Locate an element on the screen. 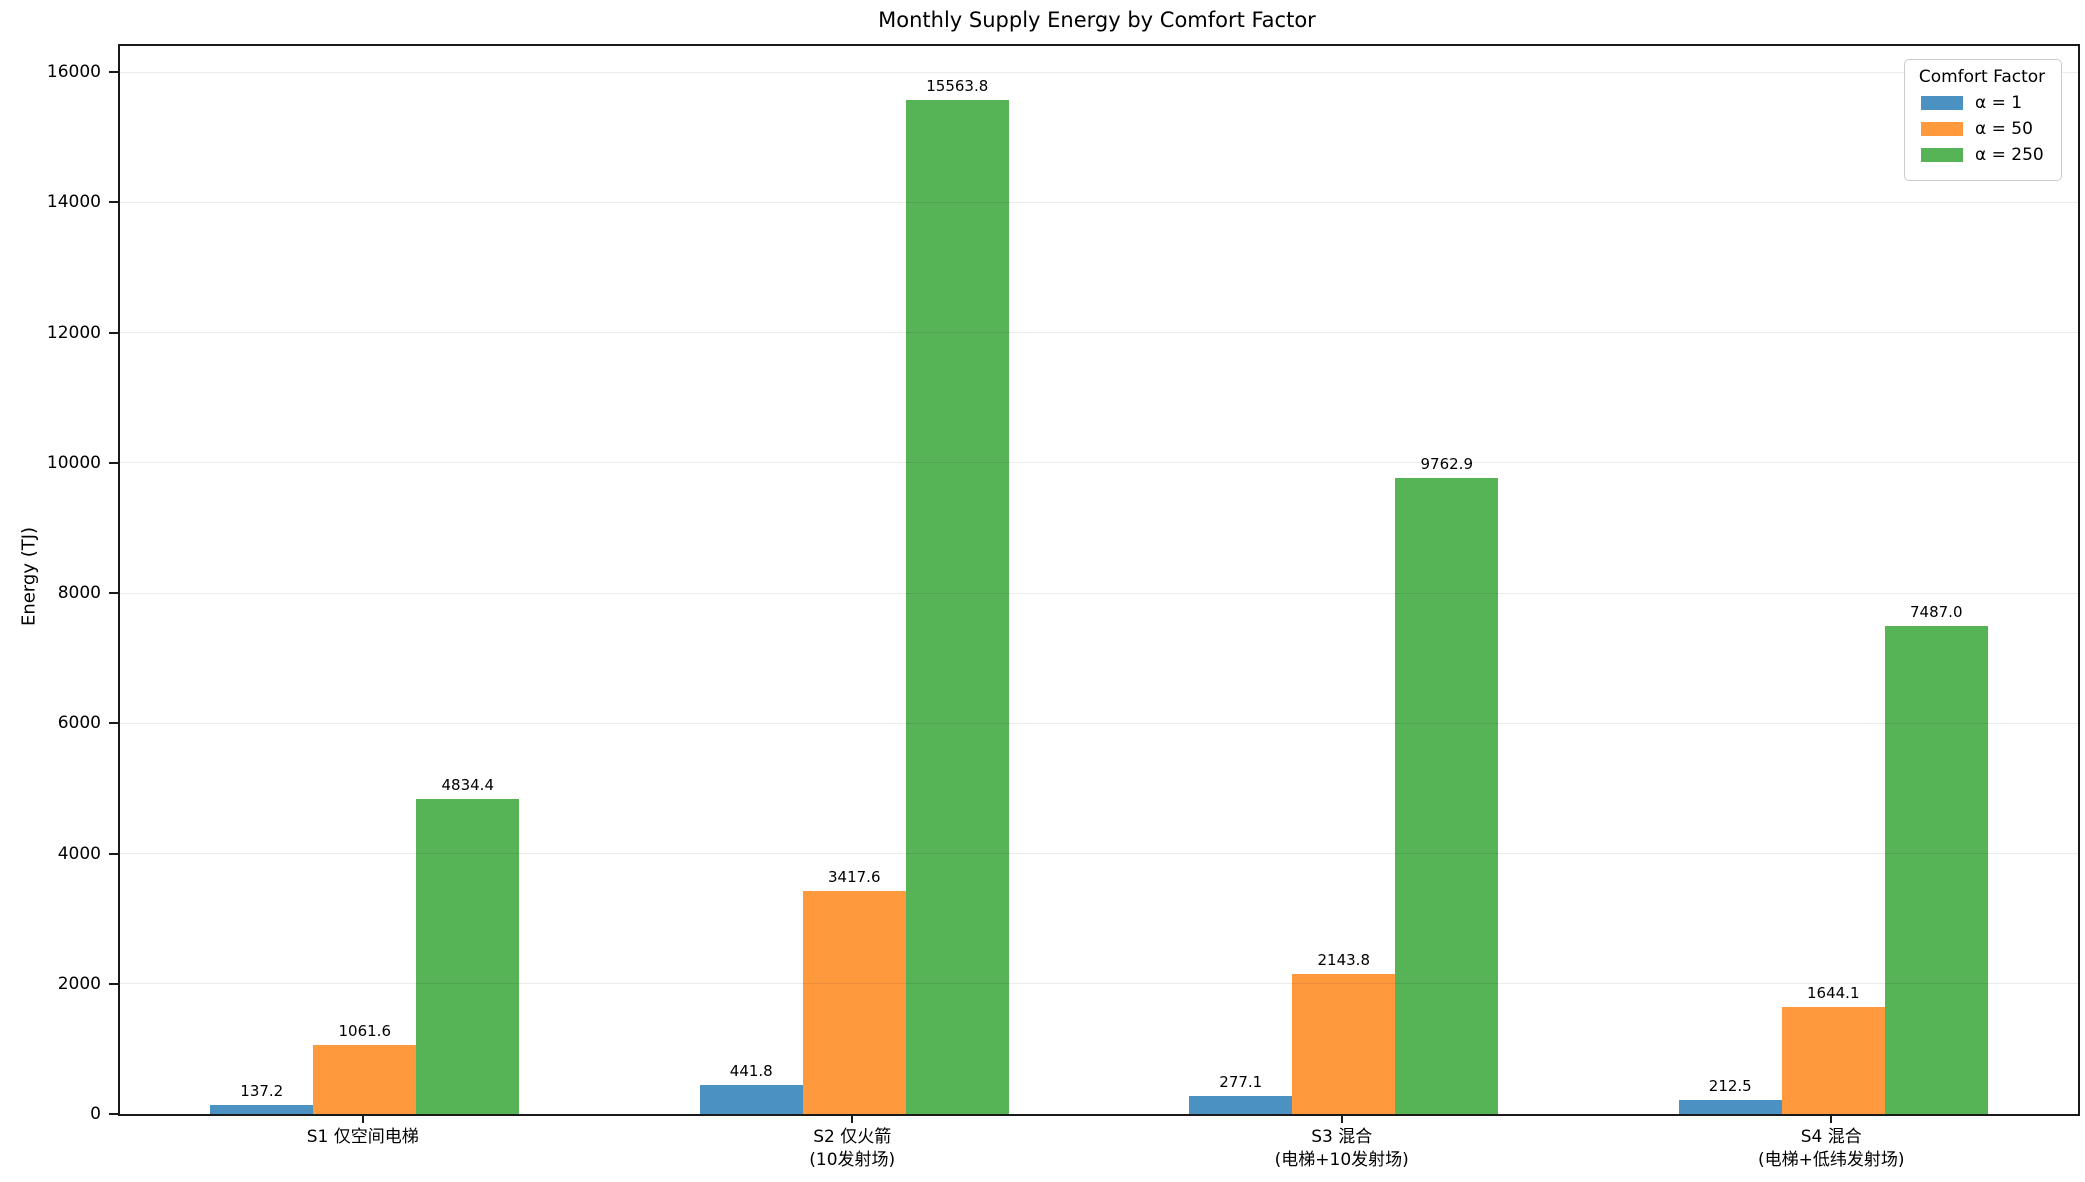 The width and height of the screenshot is (2085, 1182). legend-items: α = 1 α = 50 α = 250 is located at coordinates (1982, 129).